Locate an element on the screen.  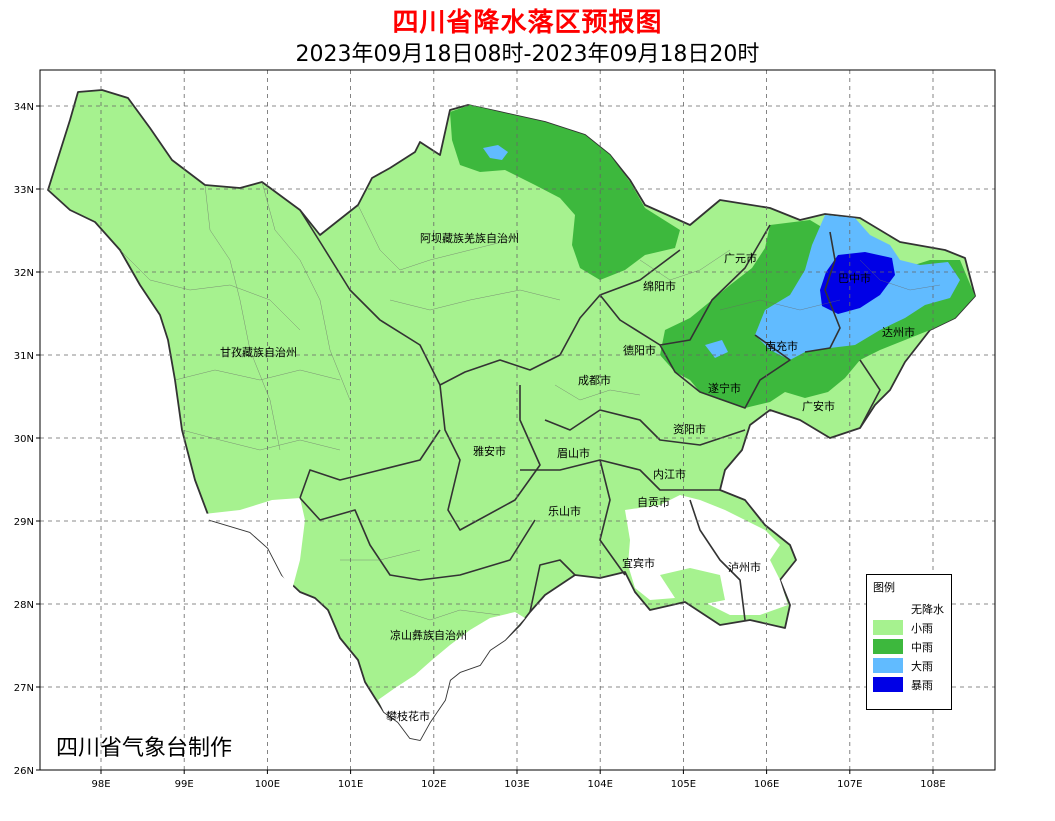
label-liangshan: 凉山彝族自治州 is located at coordinates (428, 635).